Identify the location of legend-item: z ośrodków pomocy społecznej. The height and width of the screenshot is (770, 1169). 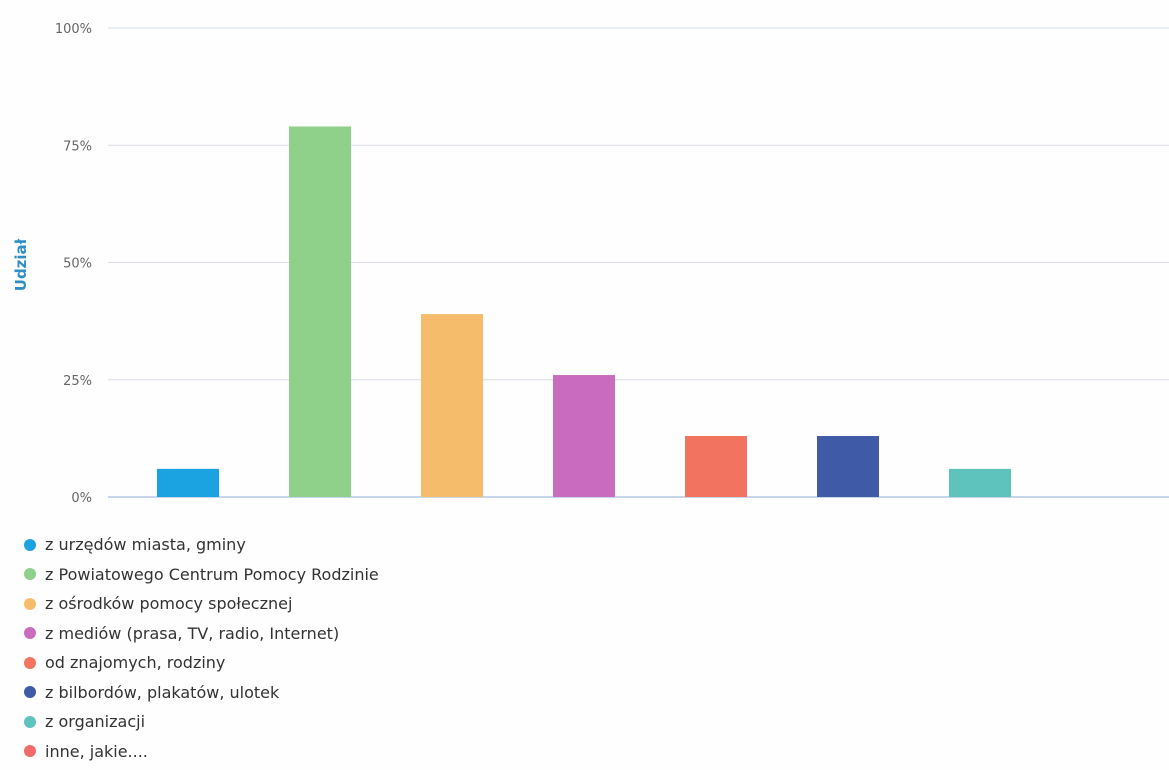
(201, 604).